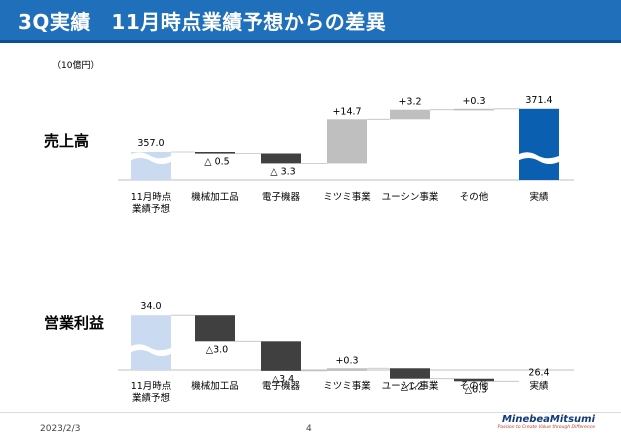 This screenshot has width=621, height=438. I want to click on data-label: 371.4, so click(538, 100).